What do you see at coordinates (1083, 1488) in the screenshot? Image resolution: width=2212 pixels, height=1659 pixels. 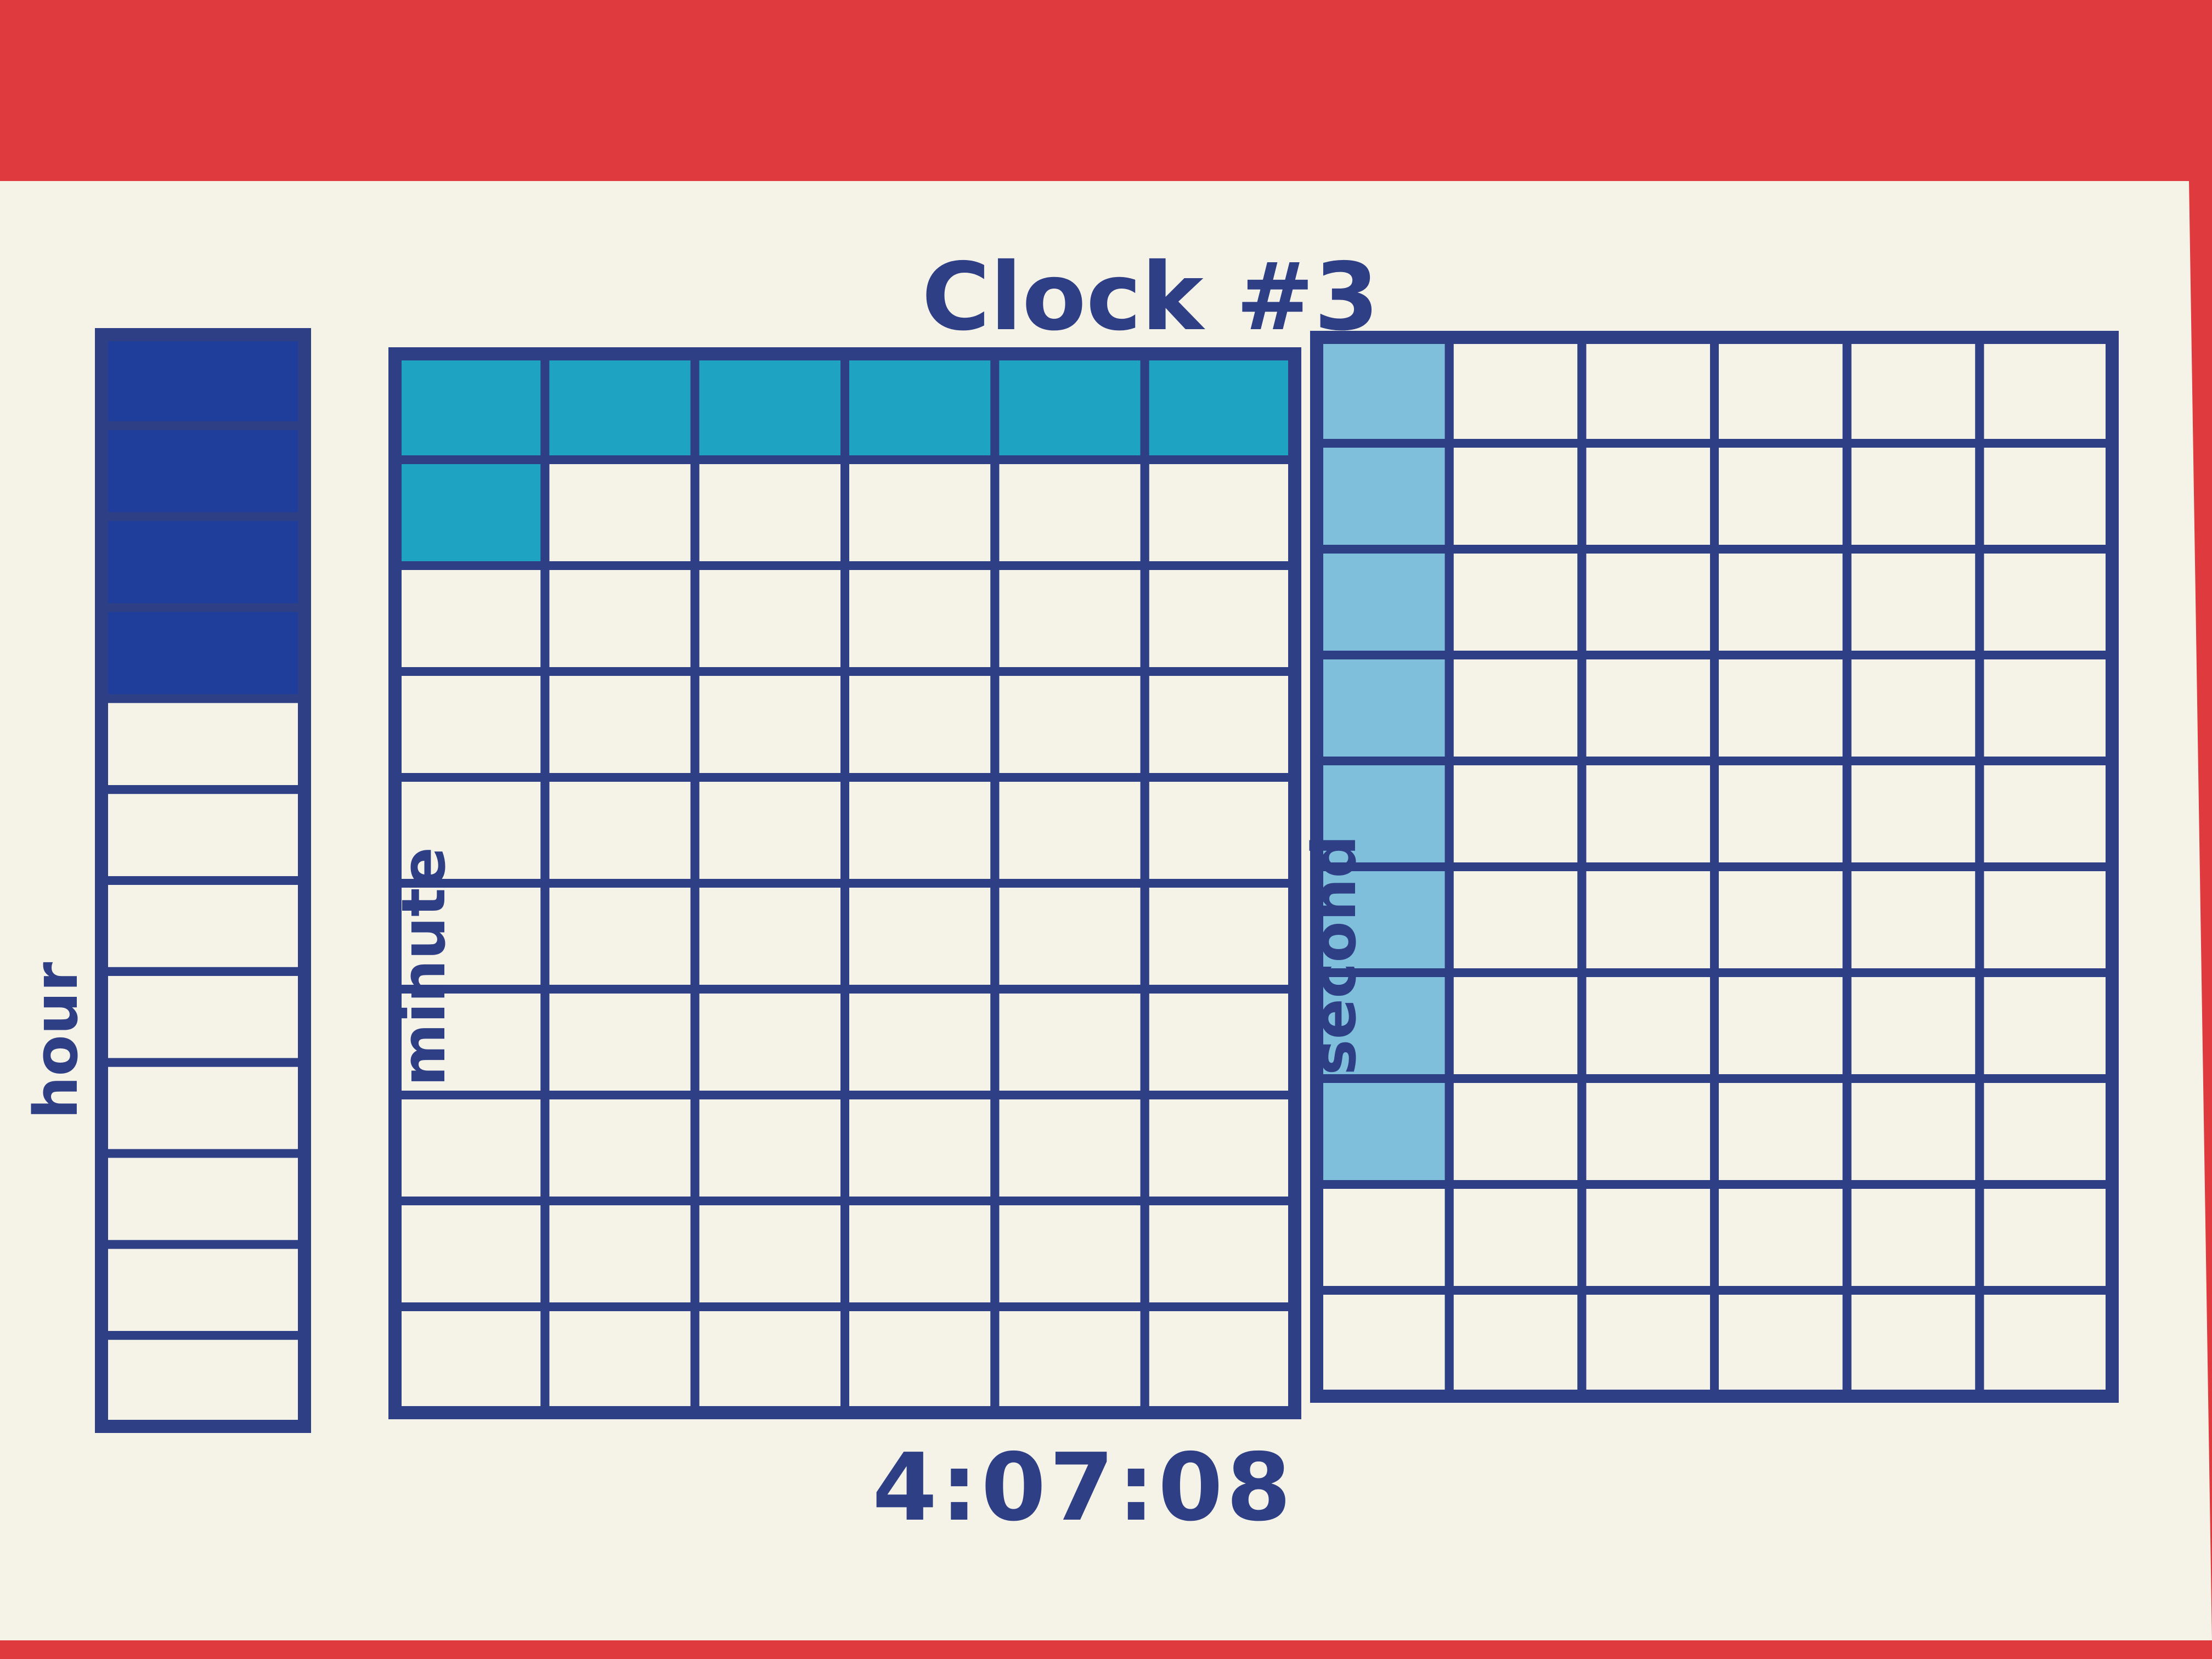 I see `time-readout: 4:07:08` at bounding box center [1083, 1488].